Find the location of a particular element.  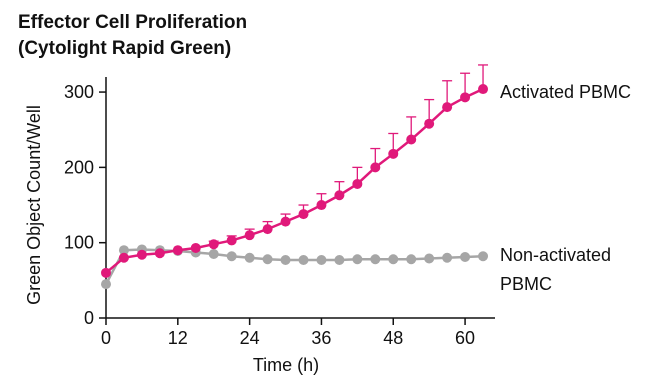

series-label-activated-pbmc: Activated PBMC is located at coordinates (565, 92).